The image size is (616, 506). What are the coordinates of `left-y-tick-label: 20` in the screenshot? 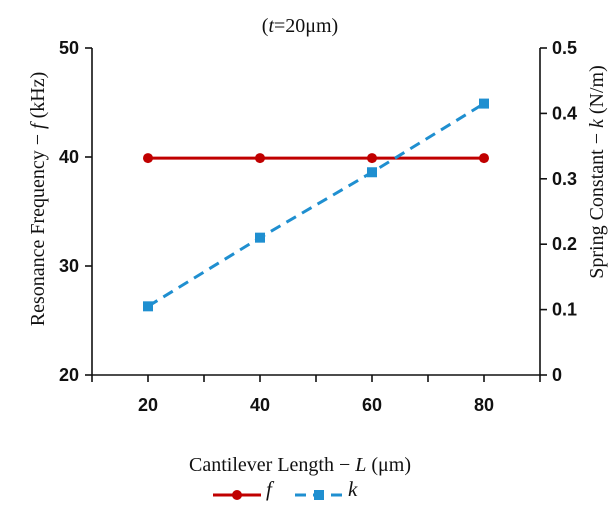 It's located at (69, 375).